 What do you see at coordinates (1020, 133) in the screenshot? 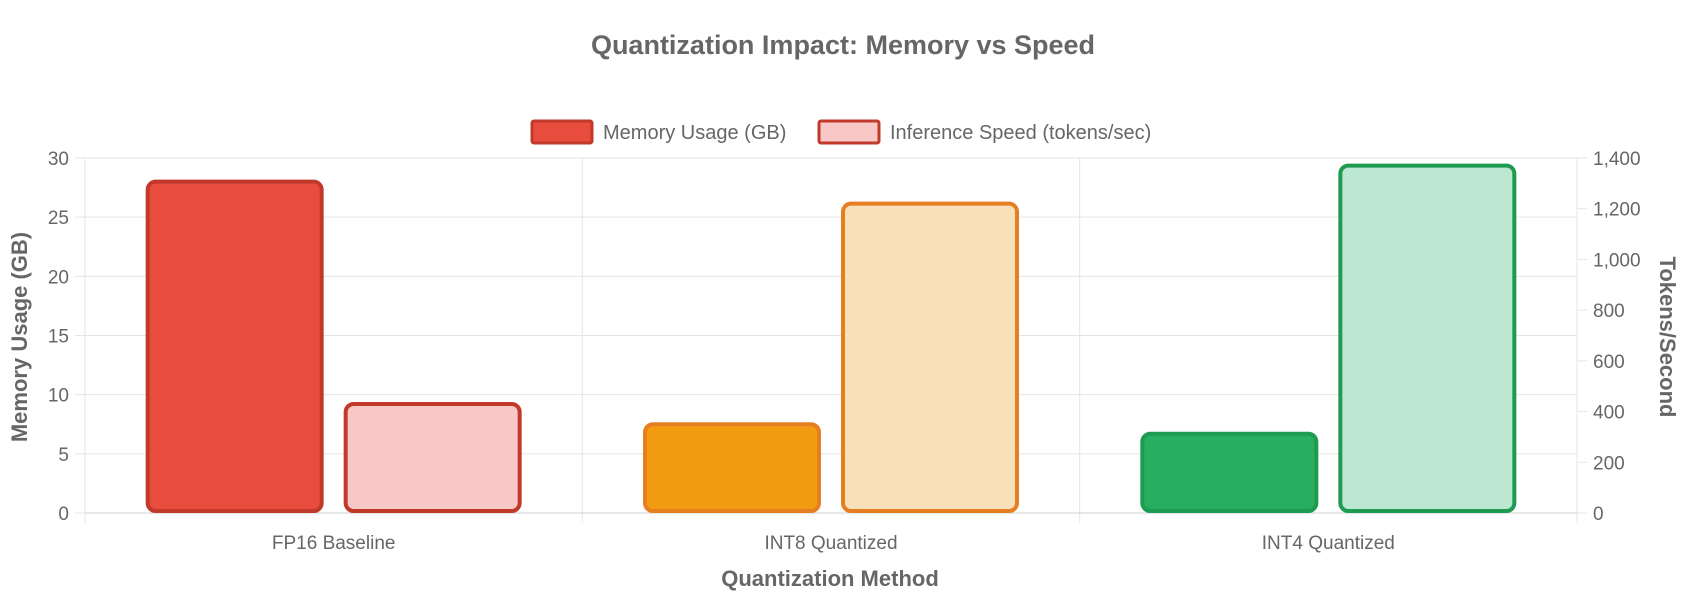
I see `legend-label-speed: Inference Speed (tokens/sec)` at bounding box center [1020, 133].